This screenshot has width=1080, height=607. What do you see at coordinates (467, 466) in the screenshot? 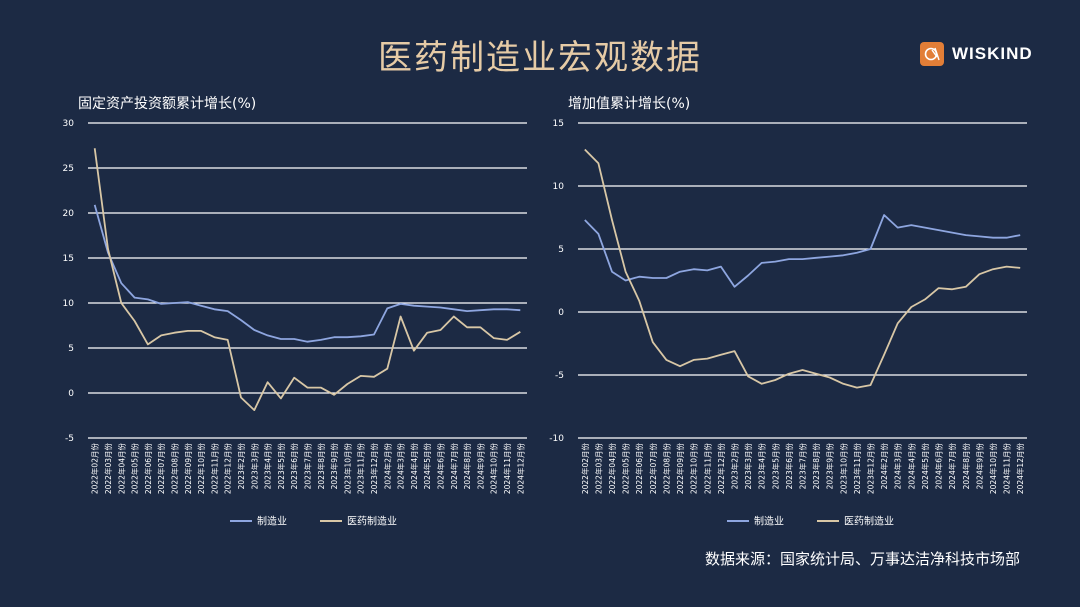
I see `left-xtick-label: 2024年8月份` at bounding box center [467, 466].